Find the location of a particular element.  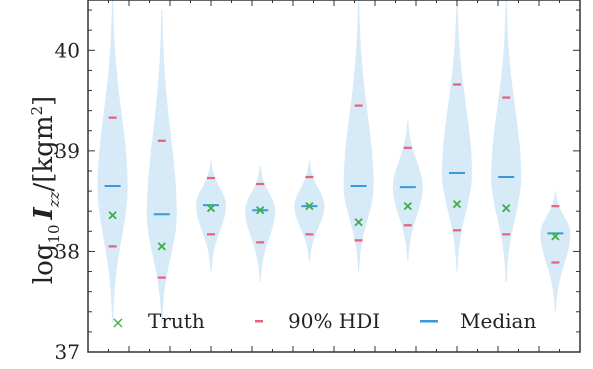

legend-median-label: Median is located at coordinates (498, 321).